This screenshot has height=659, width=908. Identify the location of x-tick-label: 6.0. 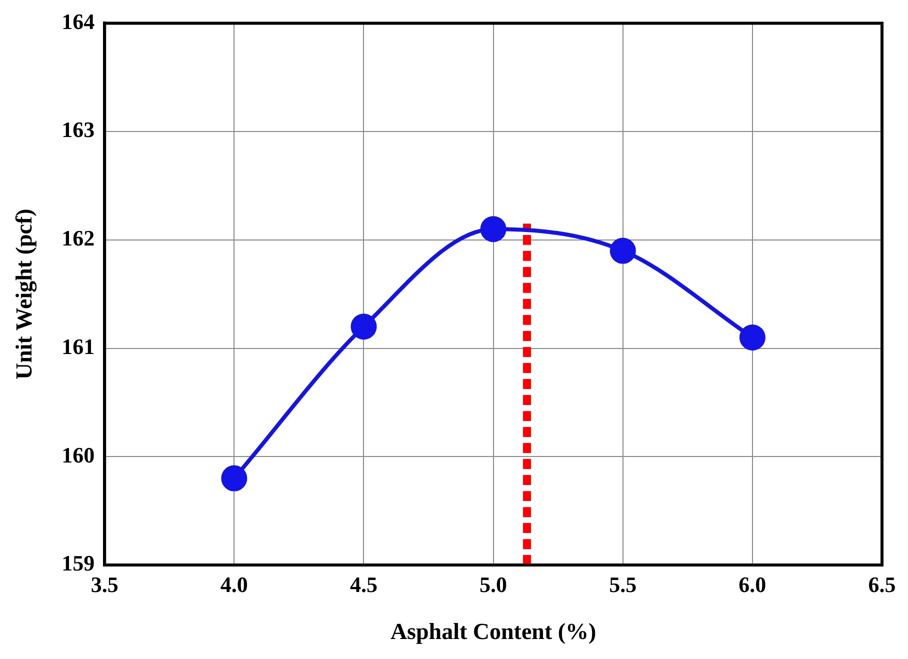
(752, 584).